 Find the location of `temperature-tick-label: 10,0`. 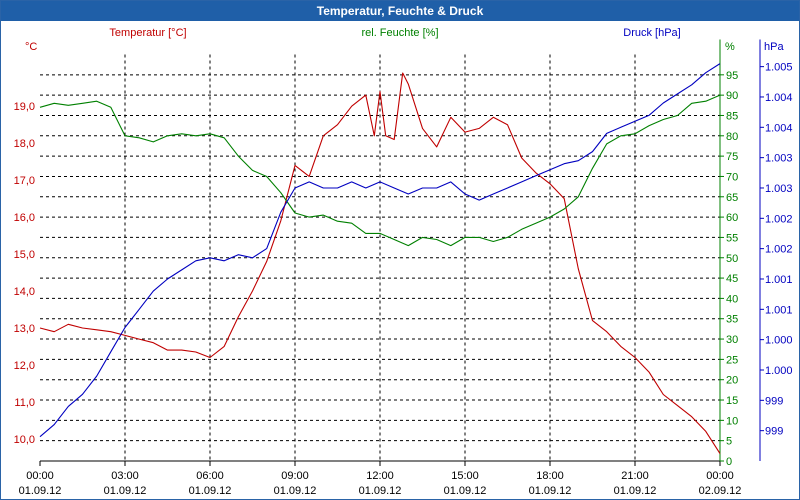

temperature-tick-label: 10,0 is located at coordinates (24, 440).